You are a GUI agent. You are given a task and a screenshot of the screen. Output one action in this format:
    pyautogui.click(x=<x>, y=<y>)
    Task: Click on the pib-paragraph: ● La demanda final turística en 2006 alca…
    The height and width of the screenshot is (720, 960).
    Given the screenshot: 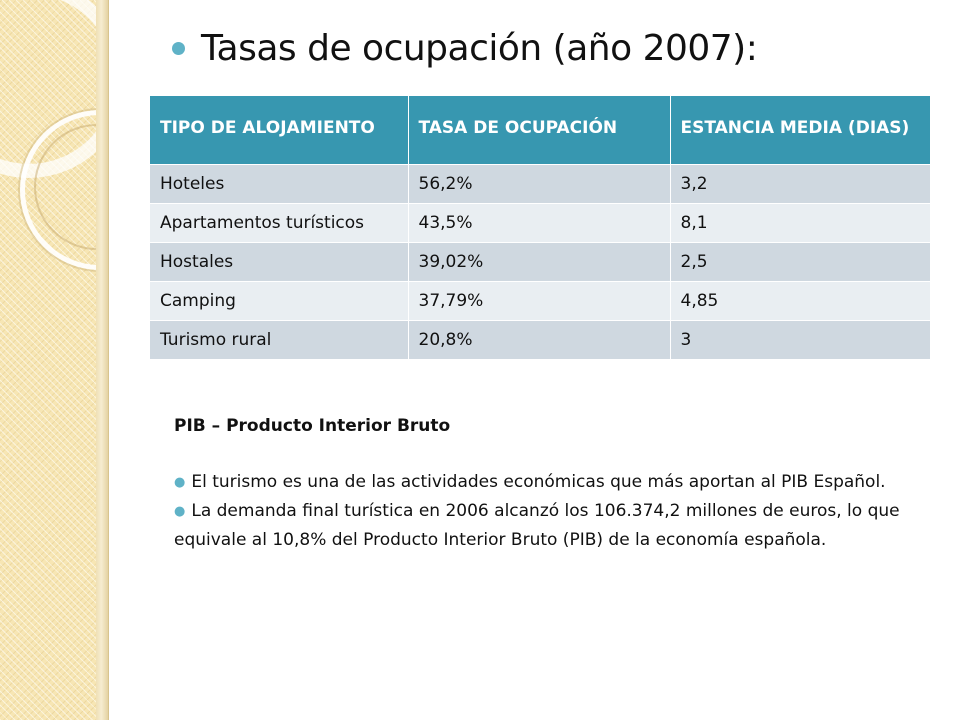 What is the action you would take?
    pyautogui.click(x=554, y=525)
    